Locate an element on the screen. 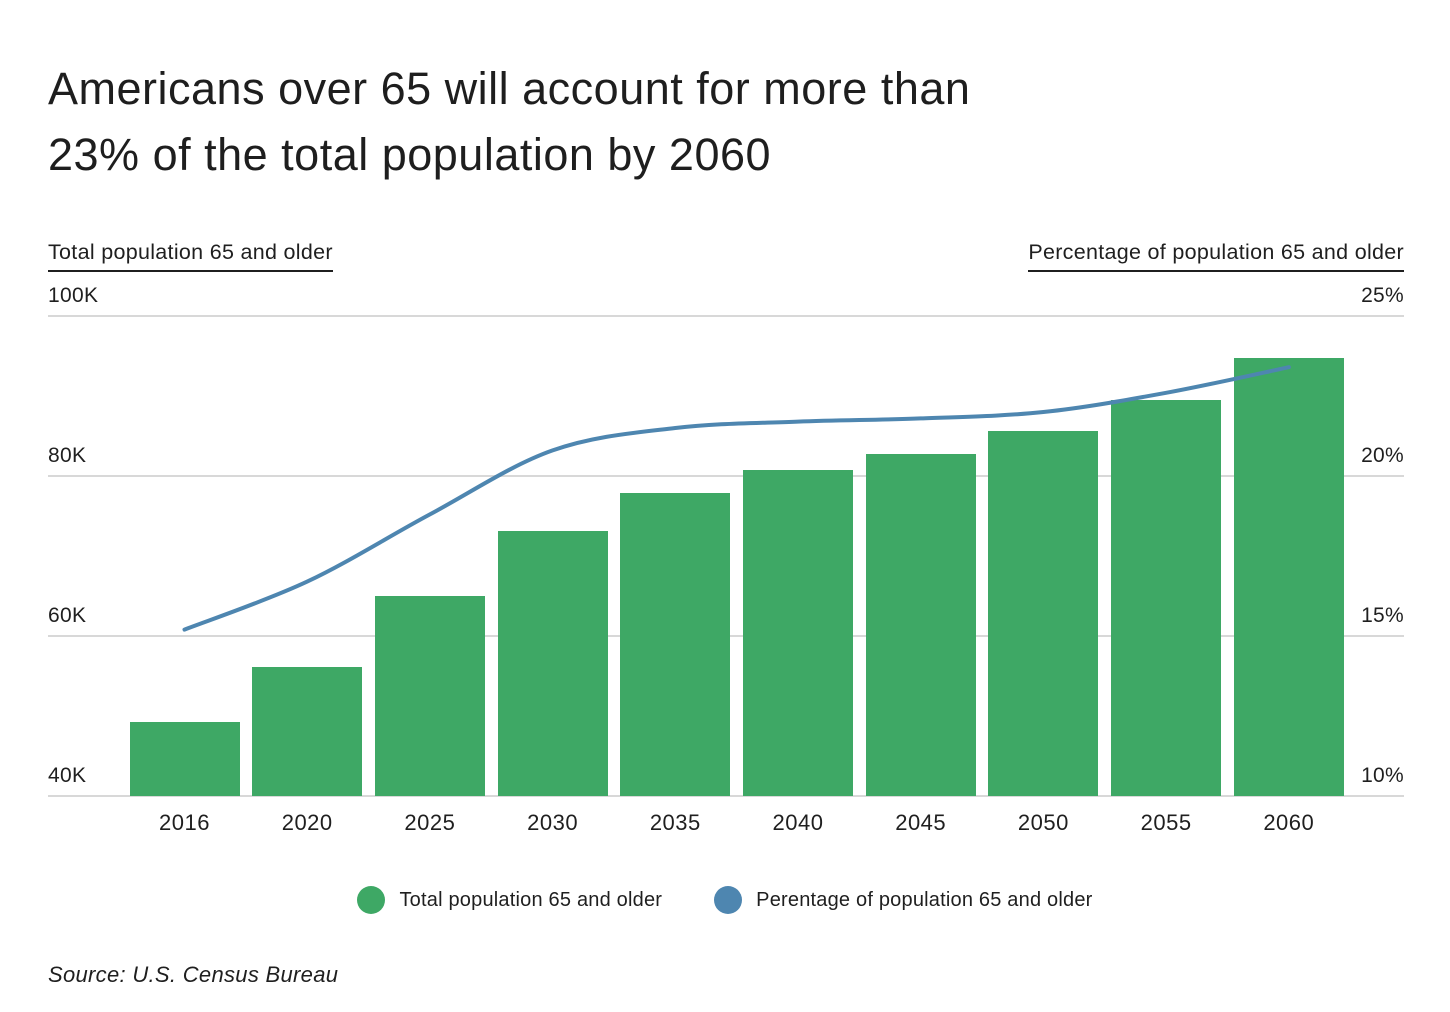 The image size is (1450, 1012). source-note: Source: U.S. Census Bureau is located at coordinates (193, 974).